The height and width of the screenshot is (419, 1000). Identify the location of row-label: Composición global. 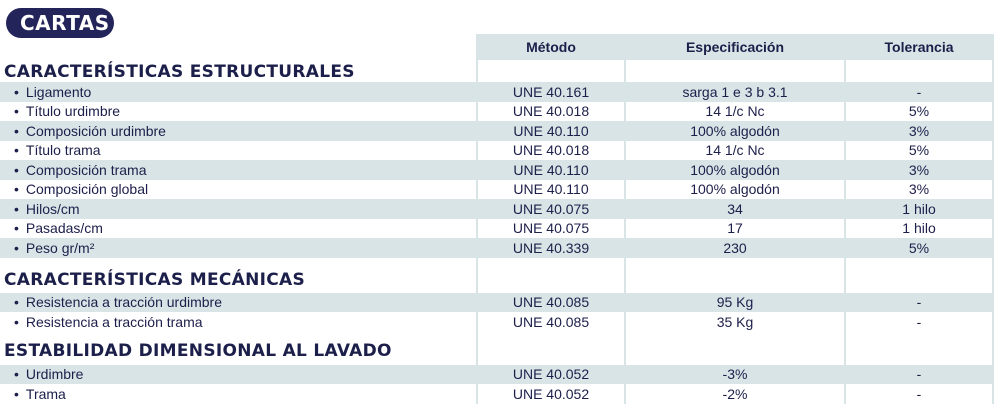
(87, 189).